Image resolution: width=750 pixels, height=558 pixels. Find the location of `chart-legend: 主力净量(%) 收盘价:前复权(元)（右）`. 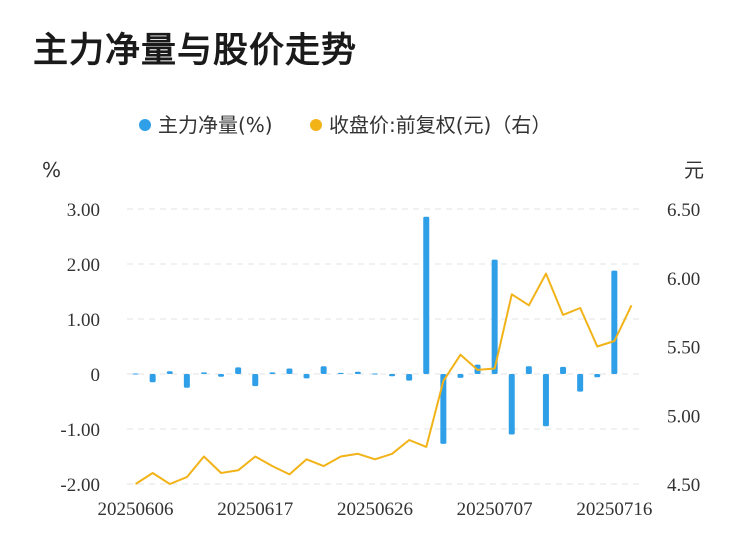

chart-legend: 主力净量(%) 收盘价:前复权(元)（右） is located at coordinates (345, 125).